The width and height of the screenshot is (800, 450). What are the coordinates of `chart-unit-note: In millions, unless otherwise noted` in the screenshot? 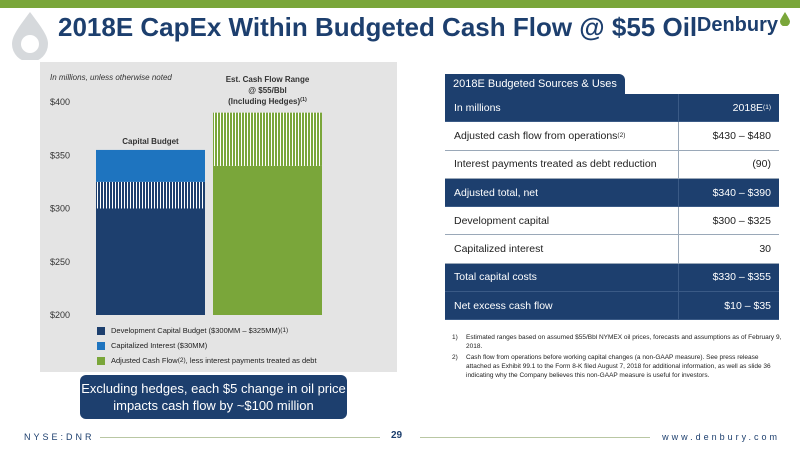 It's located at (111, 77).